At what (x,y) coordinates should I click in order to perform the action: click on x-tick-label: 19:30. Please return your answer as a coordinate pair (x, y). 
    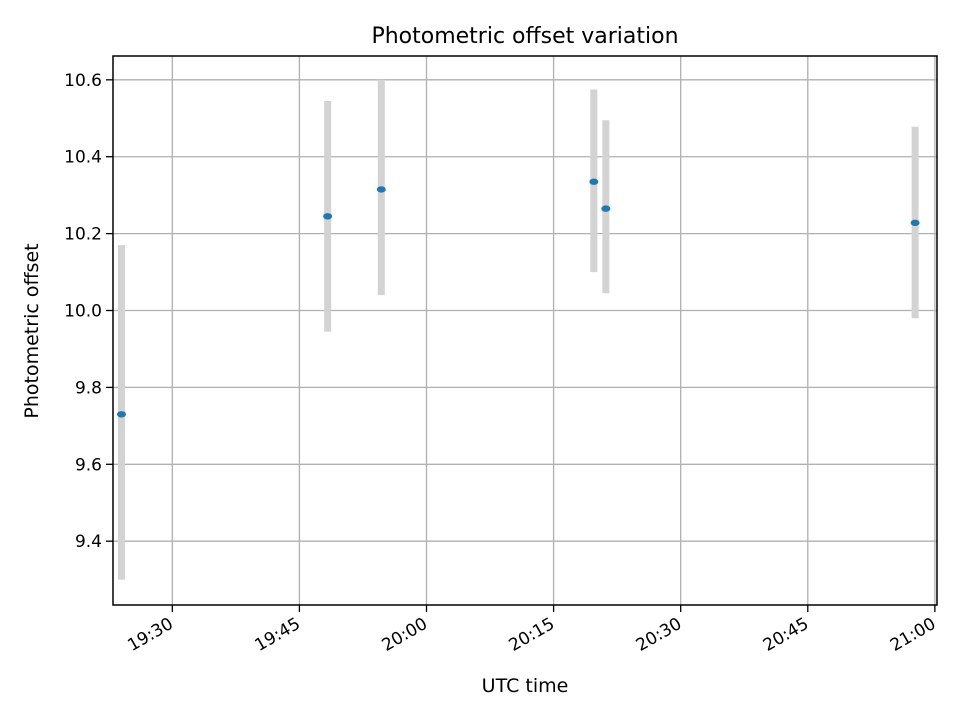
    Looking at the image, I should click on (150, 635).